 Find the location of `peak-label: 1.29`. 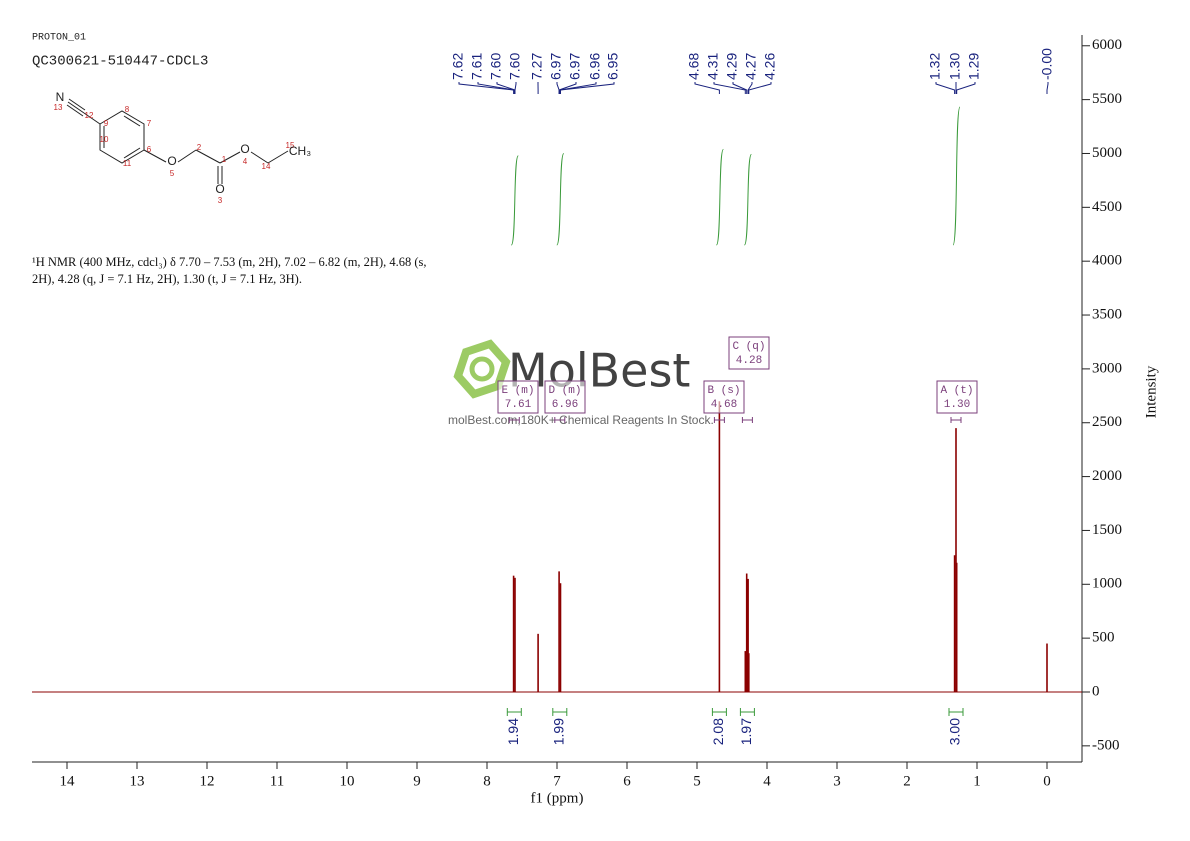

peak-label: 1.29 is located at coordinates (974, 66).